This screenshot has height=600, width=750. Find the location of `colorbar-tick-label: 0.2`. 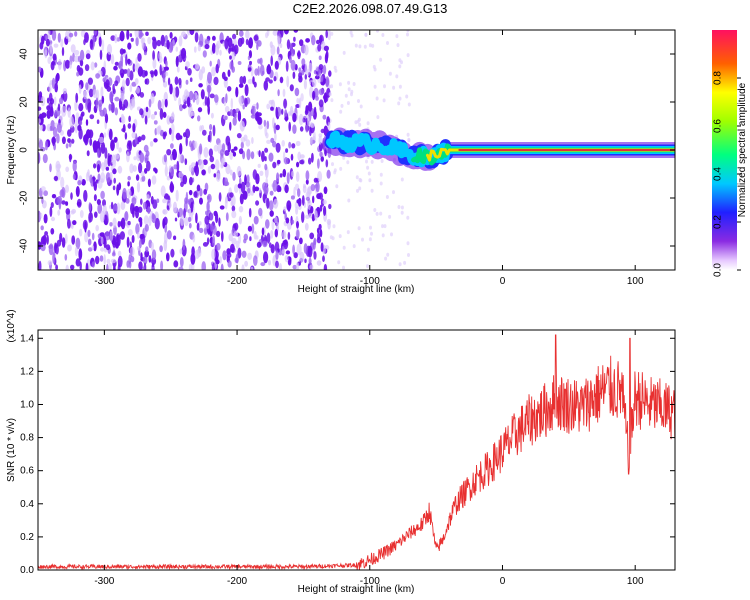

colorbar-tick-label: 0.2 is located at coordinates (718, 222).